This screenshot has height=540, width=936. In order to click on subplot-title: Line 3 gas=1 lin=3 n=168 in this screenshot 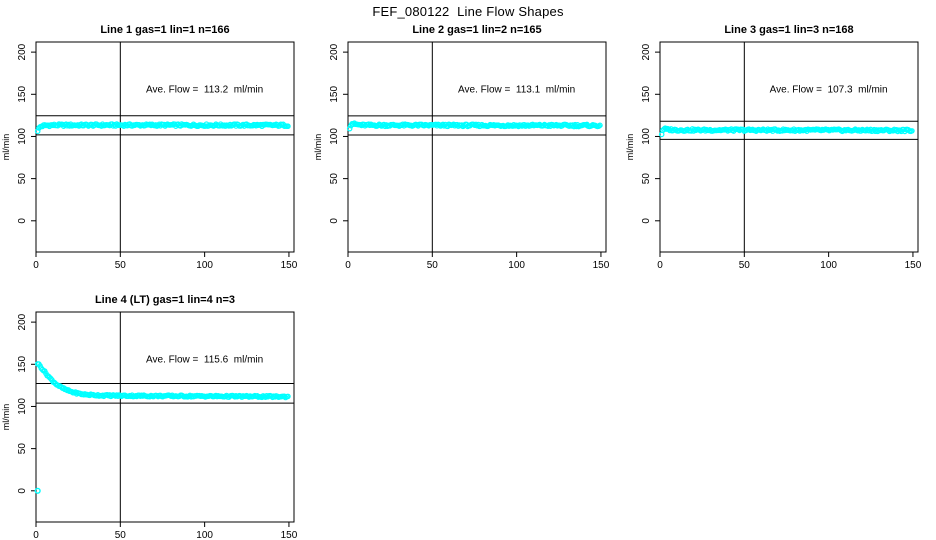, I will do `click(788, 30)`.